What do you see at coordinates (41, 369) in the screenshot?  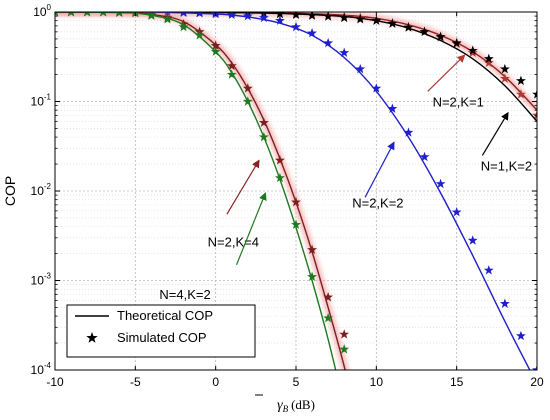 I see `y-tick-label: 10⁻⁴` at bounding box center [41, 369].